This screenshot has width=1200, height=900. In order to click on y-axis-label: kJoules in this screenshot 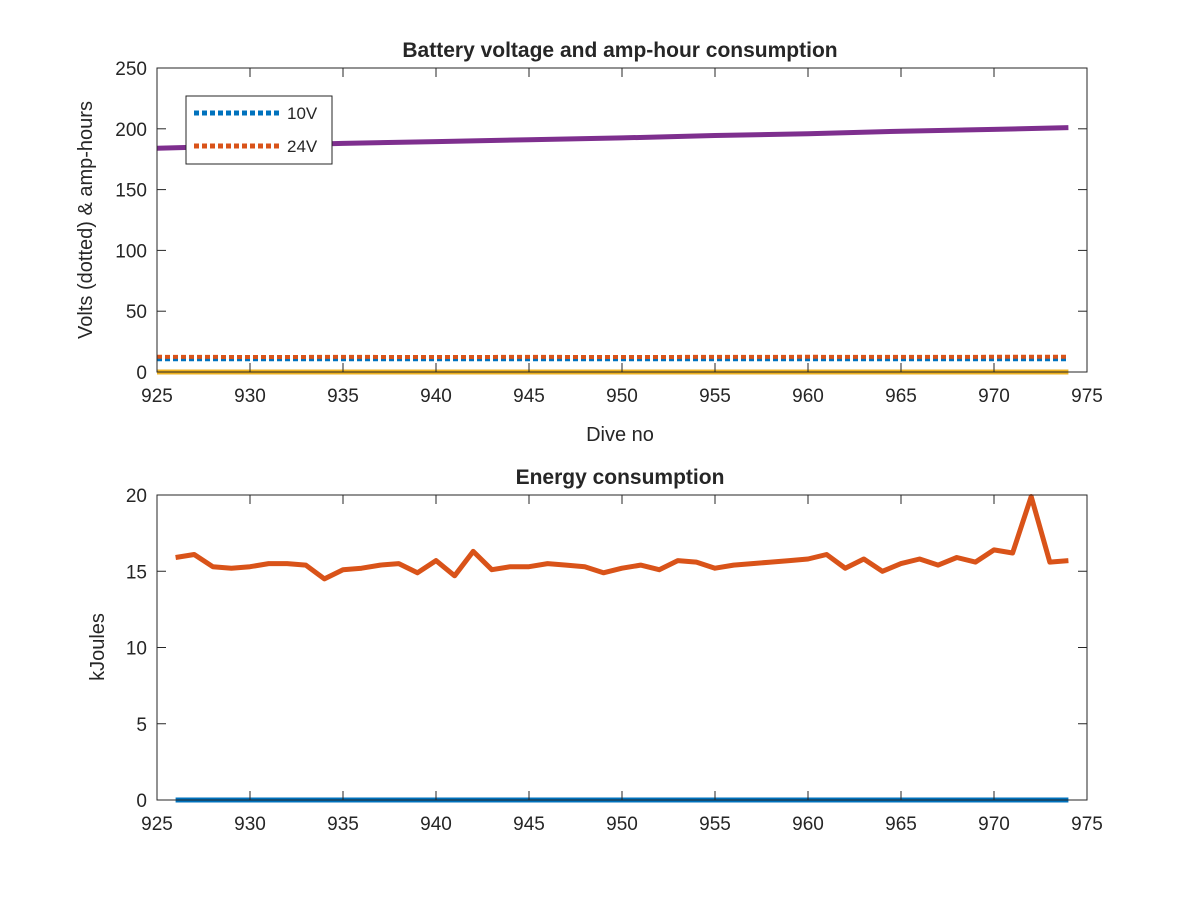, I will do `click(98, 647)`.